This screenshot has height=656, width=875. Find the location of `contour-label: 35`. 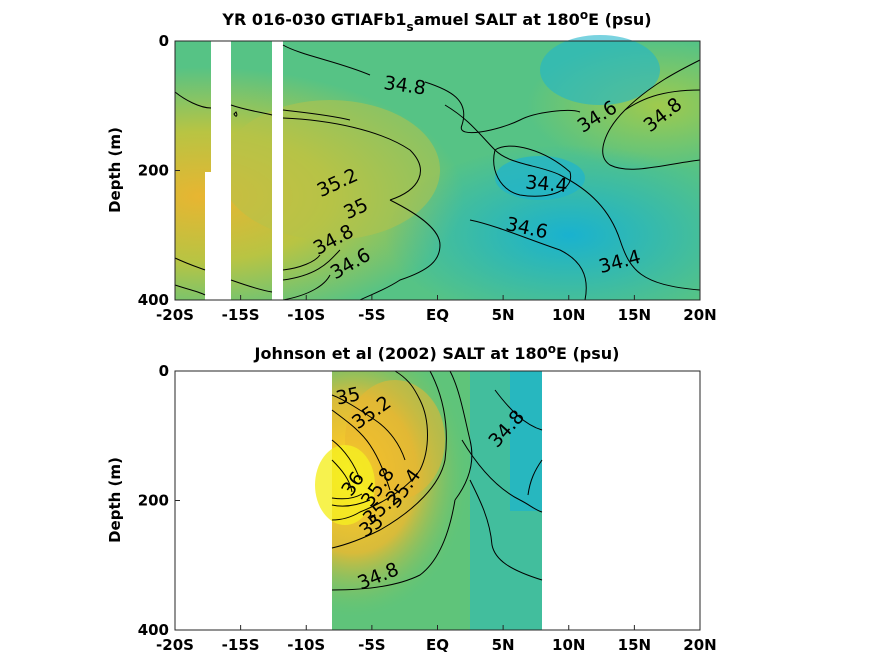

contour-label: 35 is located at coordinates (348, 396).